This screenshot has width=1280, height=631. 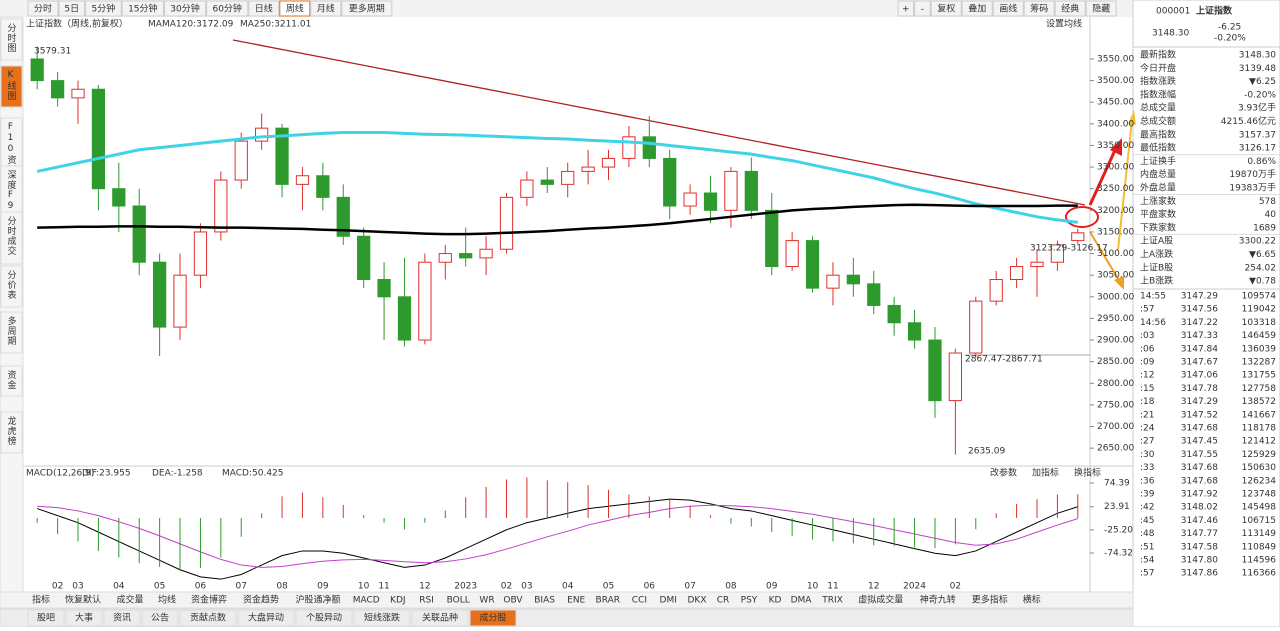 I want to click on indicator-tab: KD, so click(x=775, y=601).